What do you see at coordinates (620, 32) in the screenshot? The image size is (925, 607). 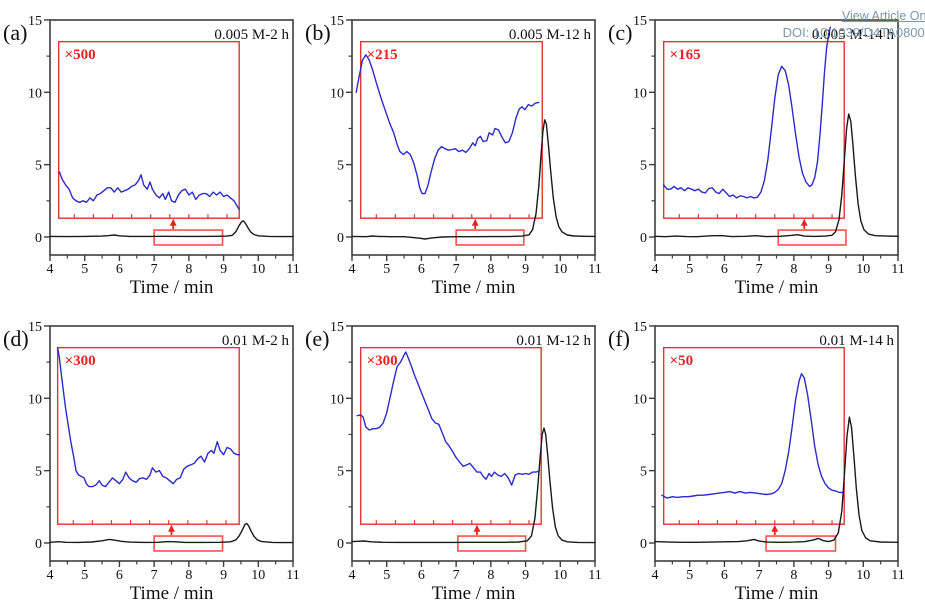 I see `panel-letter: (c)` at bounding box center [620, 32].